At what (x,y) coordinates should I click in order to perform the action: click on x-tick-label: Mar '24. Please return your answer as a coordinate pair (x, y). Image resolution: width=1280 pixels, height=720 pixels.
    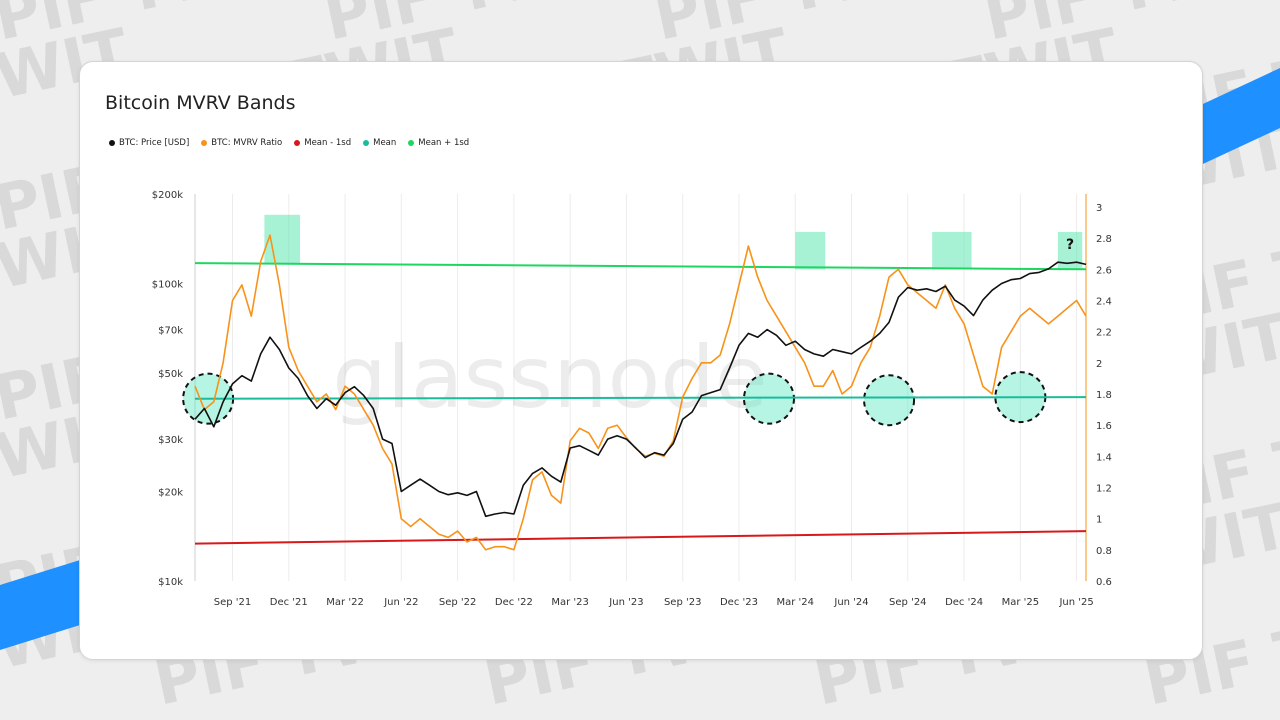
    Looking at the image, I should click on (795, 602).